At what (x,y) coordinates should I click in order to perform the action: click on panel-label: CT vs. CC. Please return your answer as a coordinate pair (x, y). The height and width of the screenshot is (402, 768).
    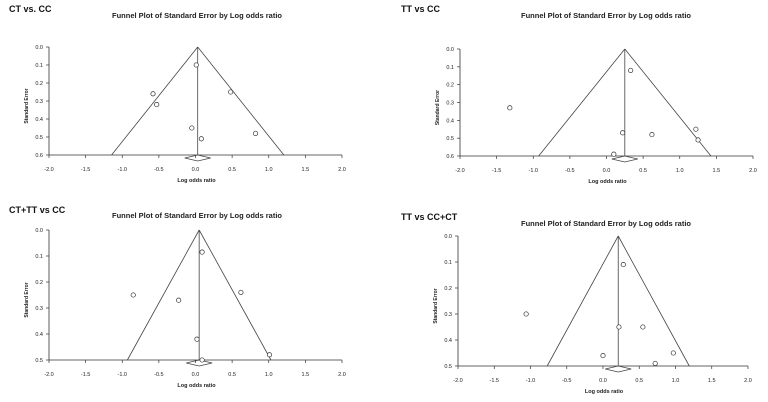
    Looking at the image, I should click on (30, 9).